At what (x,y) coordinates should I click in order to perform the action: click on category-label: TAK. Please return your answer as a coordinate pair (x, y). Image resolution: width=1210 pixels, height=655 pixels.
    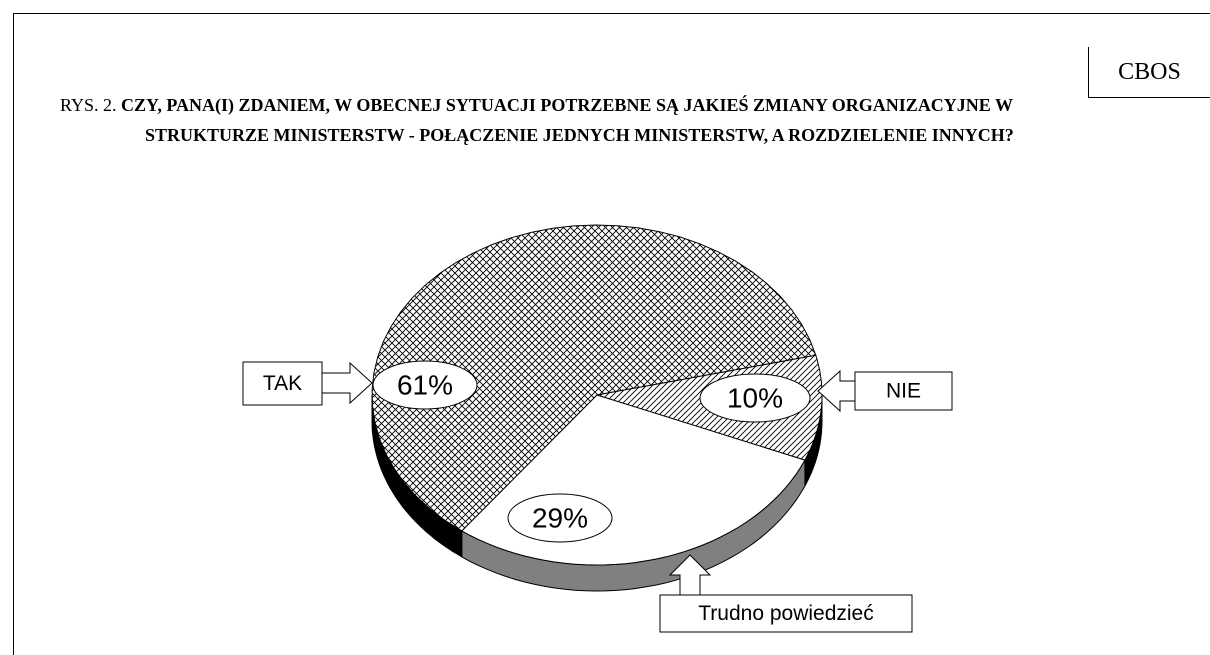
    Looking at the image, I should click on (282, 383).